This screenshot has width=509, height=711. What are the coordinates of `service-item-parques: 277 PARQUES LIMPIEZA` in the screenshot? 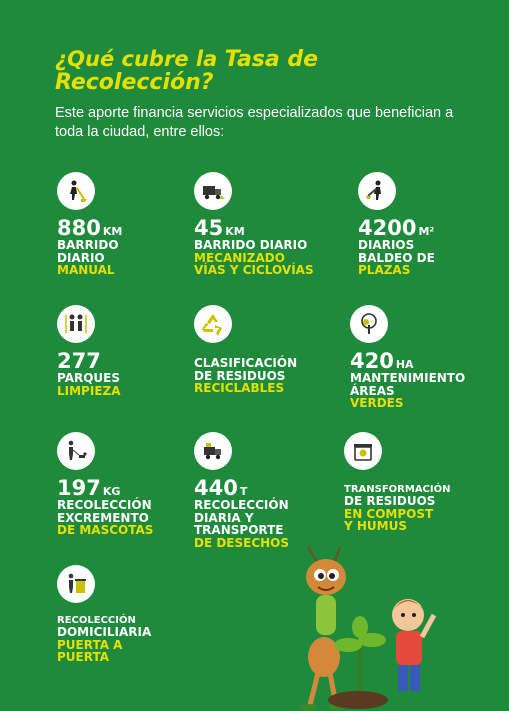 It's located at (89, 351).